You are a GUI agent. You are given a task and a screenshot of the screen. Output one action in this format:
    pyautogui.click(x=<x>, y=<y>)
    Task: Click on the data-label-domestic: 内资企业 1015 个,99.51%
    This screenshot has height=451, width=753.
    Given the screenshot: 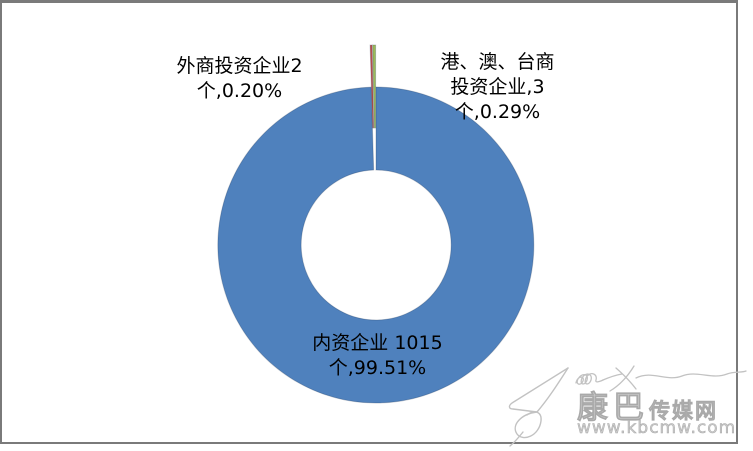 What is the action you would take?
    pyautogui.click(x=377, y=356)
    